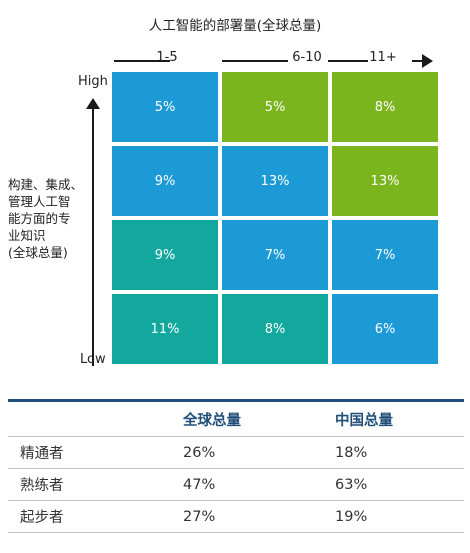  Describe the element at coordinates (93, 359) in the screenshot. I see `y-axis-low-label: Low` at that location.